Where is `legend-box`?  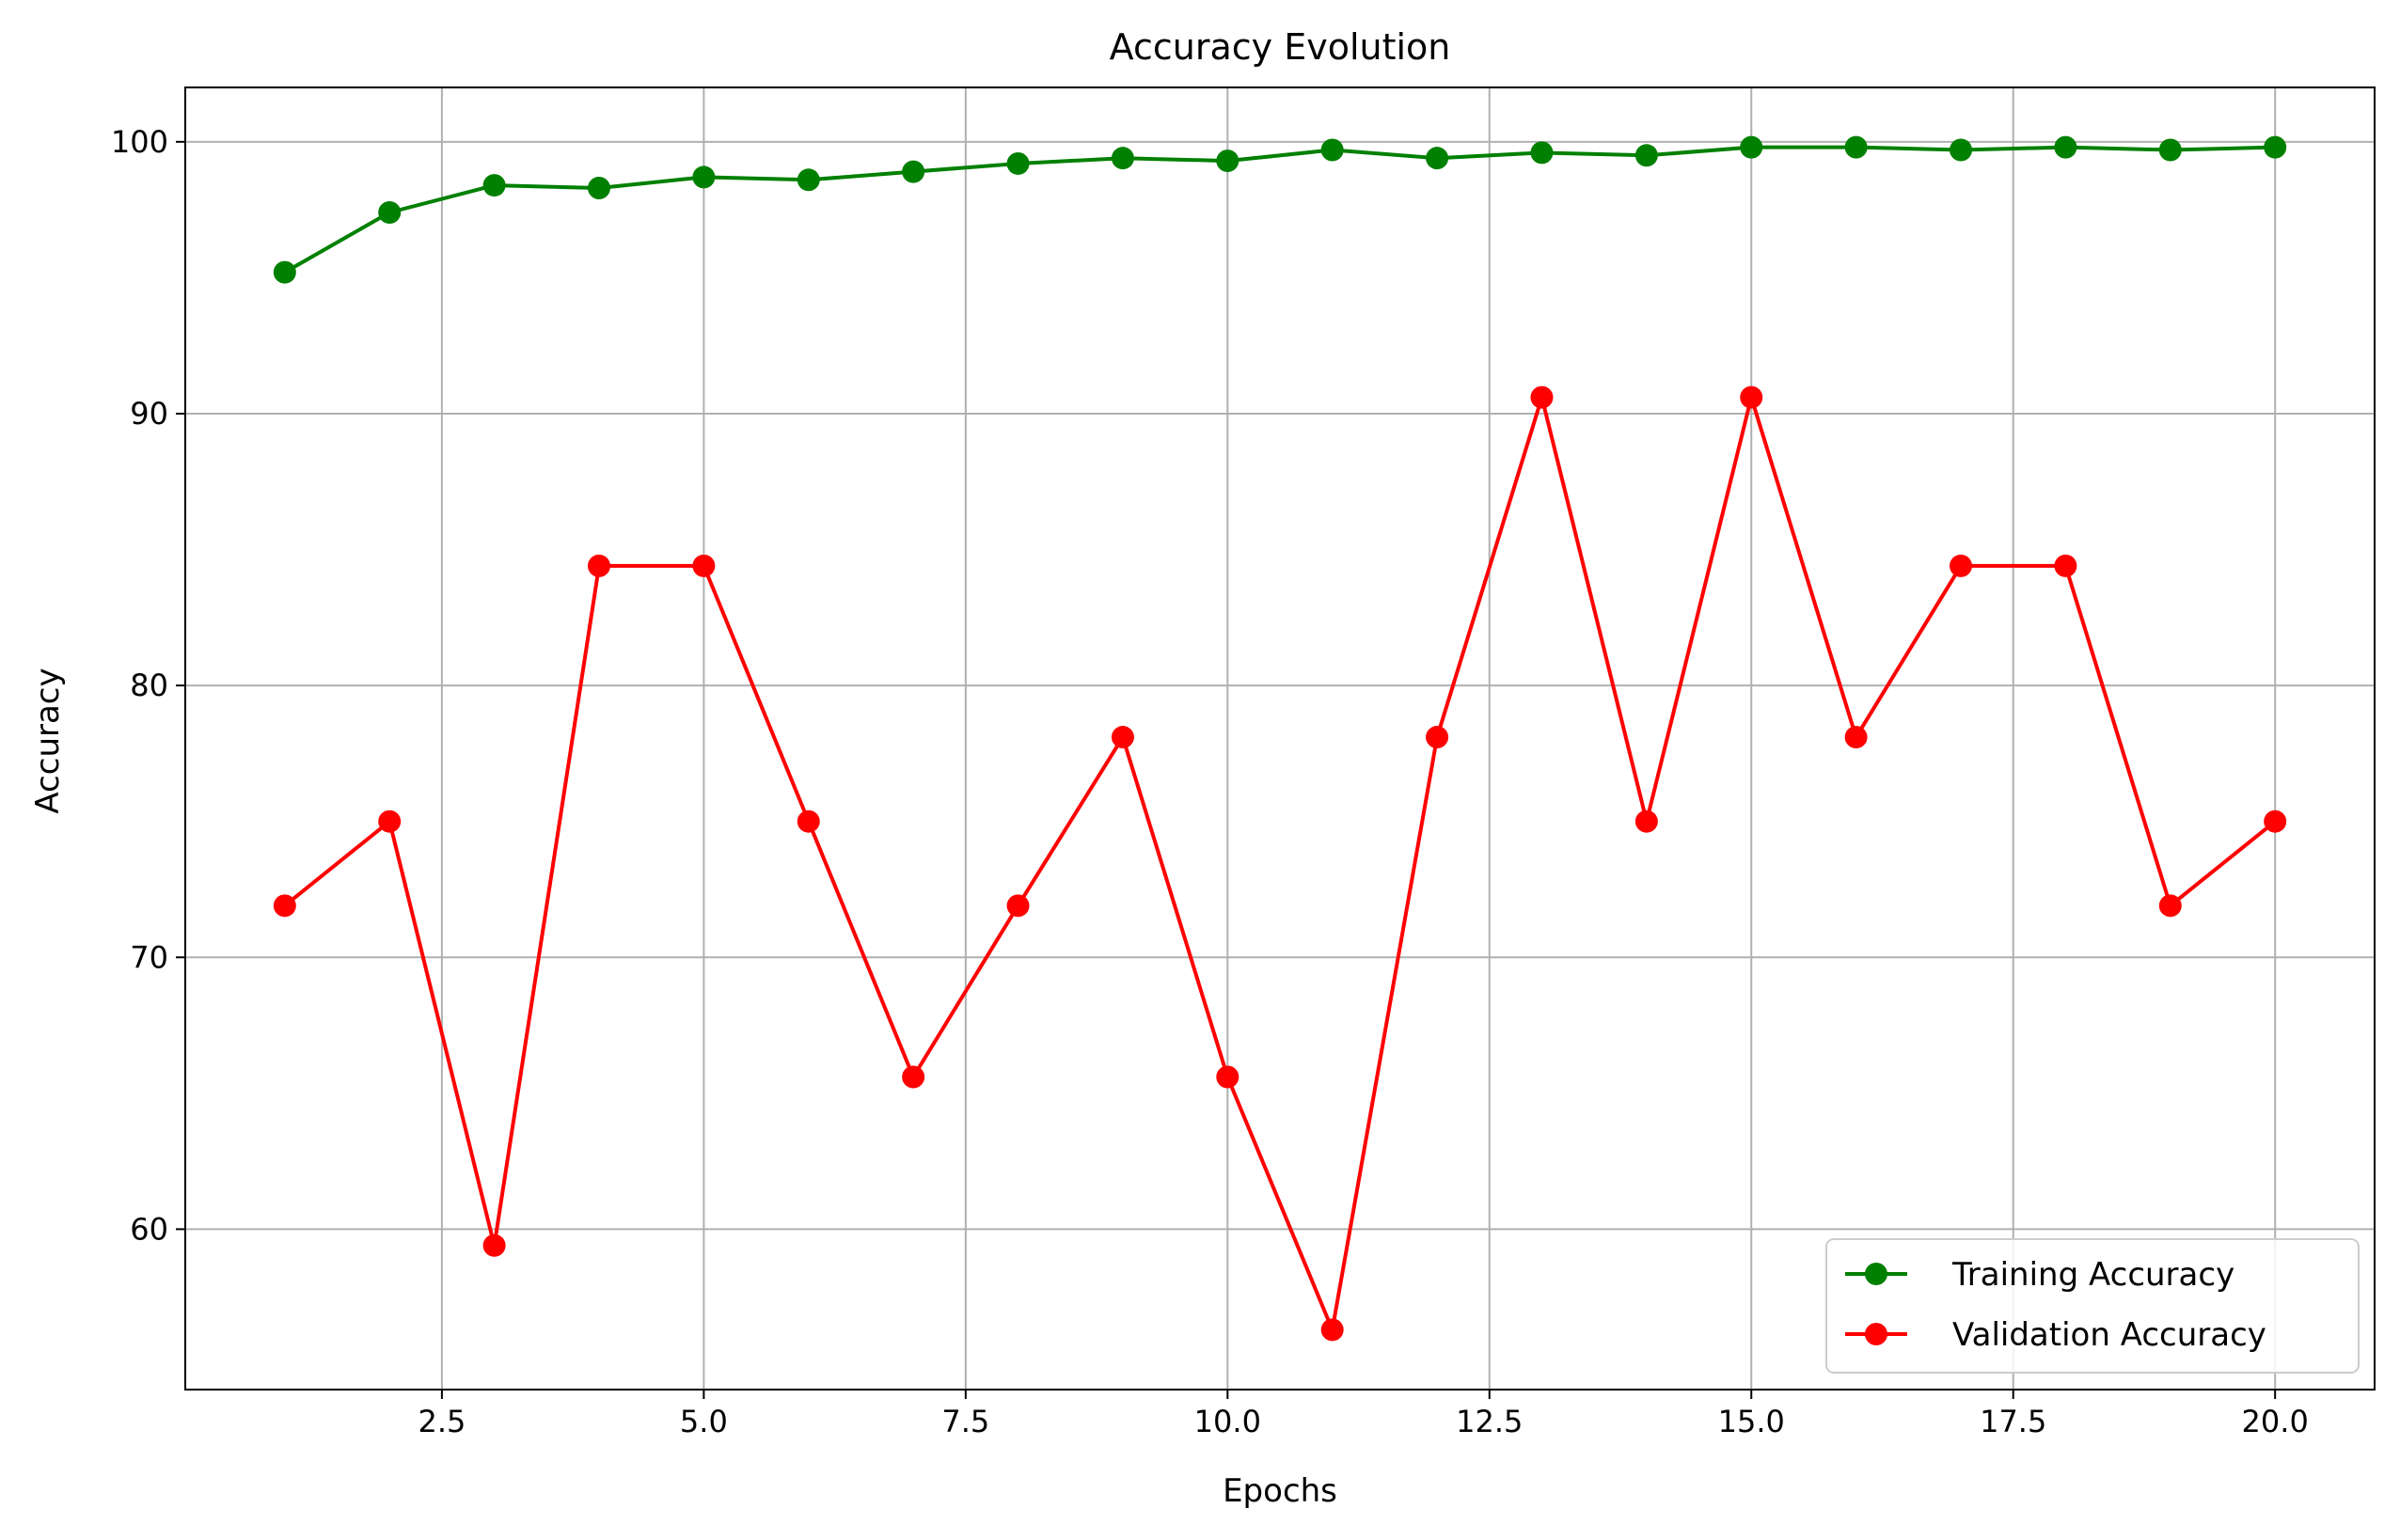
legend-box is located at coordinates (2092, 1306).